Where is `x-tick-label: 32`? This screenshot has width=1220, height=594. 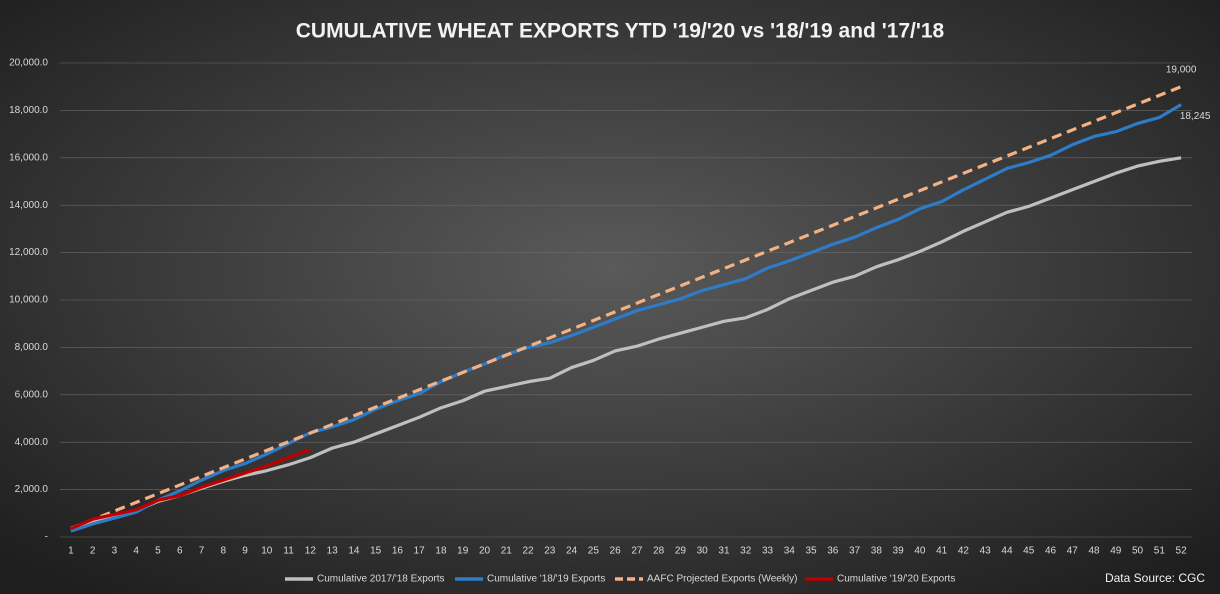 x-tick-label: 32 is located at coordinates (746, 551).